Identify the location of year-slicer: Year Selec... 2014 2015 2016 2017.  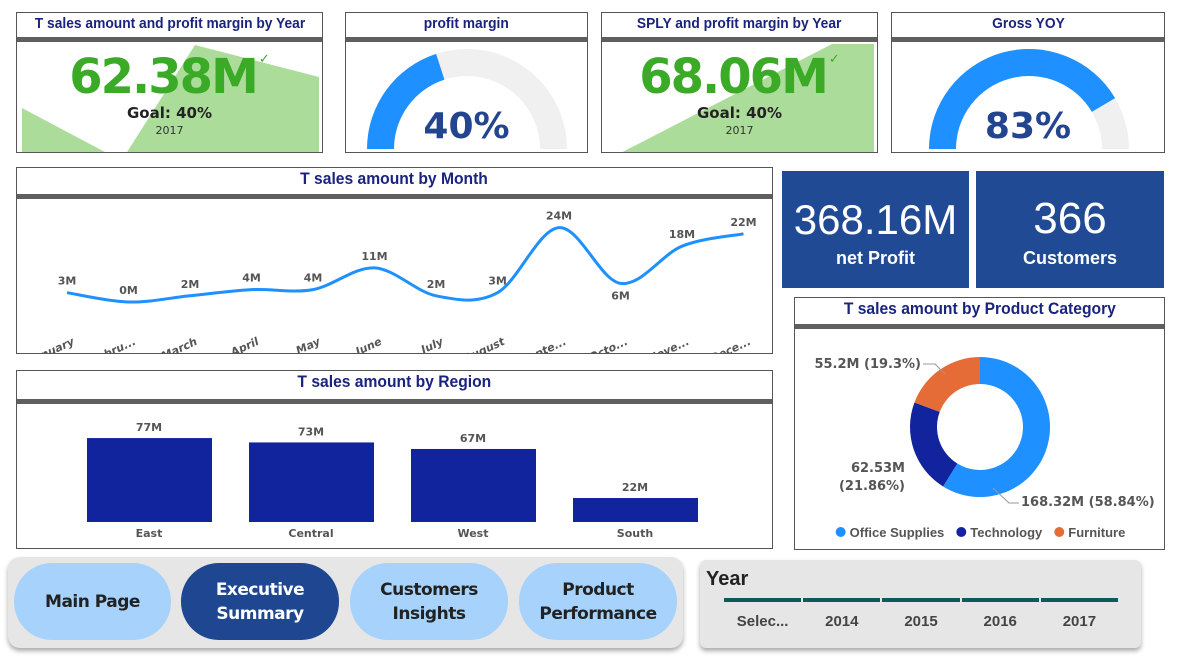
(920, 604).